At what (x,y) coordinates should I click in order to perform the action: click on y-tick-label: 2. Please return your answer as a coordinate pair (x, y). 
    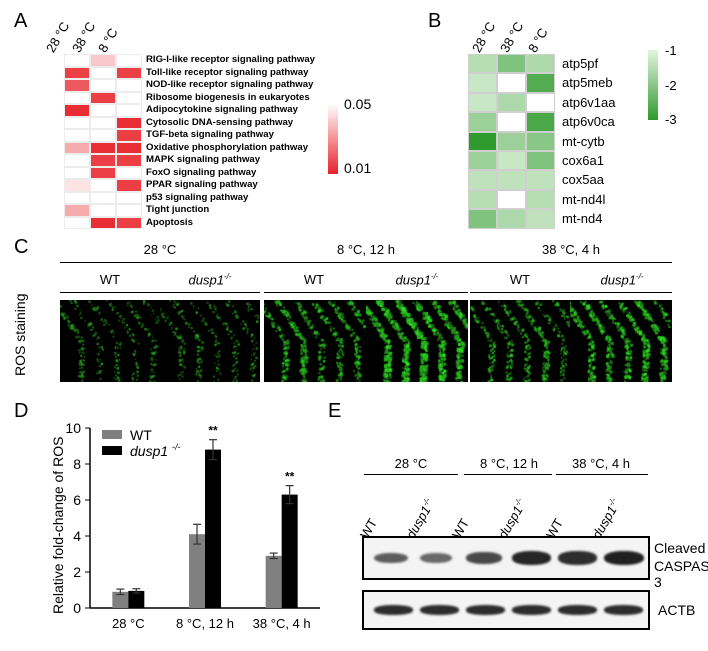
    Looking at the image, I should click on (77, 572).